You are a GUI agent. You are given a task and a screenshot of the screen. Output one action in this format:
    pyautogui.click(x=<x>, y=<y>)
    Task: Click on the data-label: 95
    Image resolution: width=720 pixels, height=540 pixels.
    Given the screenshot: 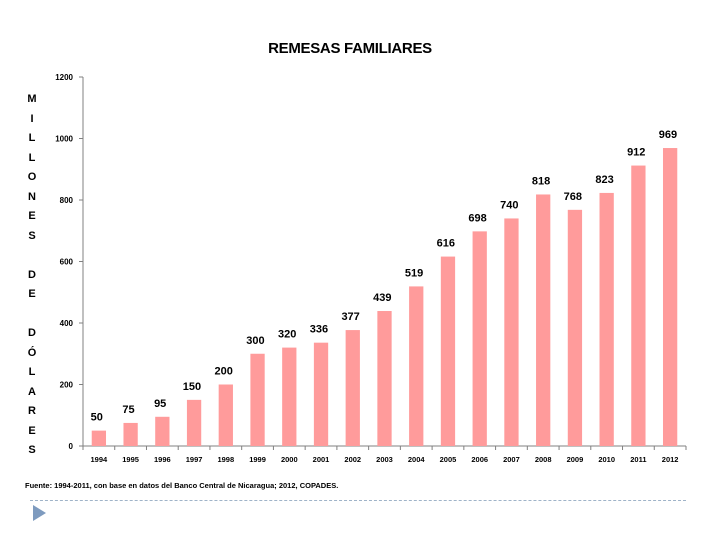 What is the action you would take?
    pyautogui.click(x=160, y=404)
    